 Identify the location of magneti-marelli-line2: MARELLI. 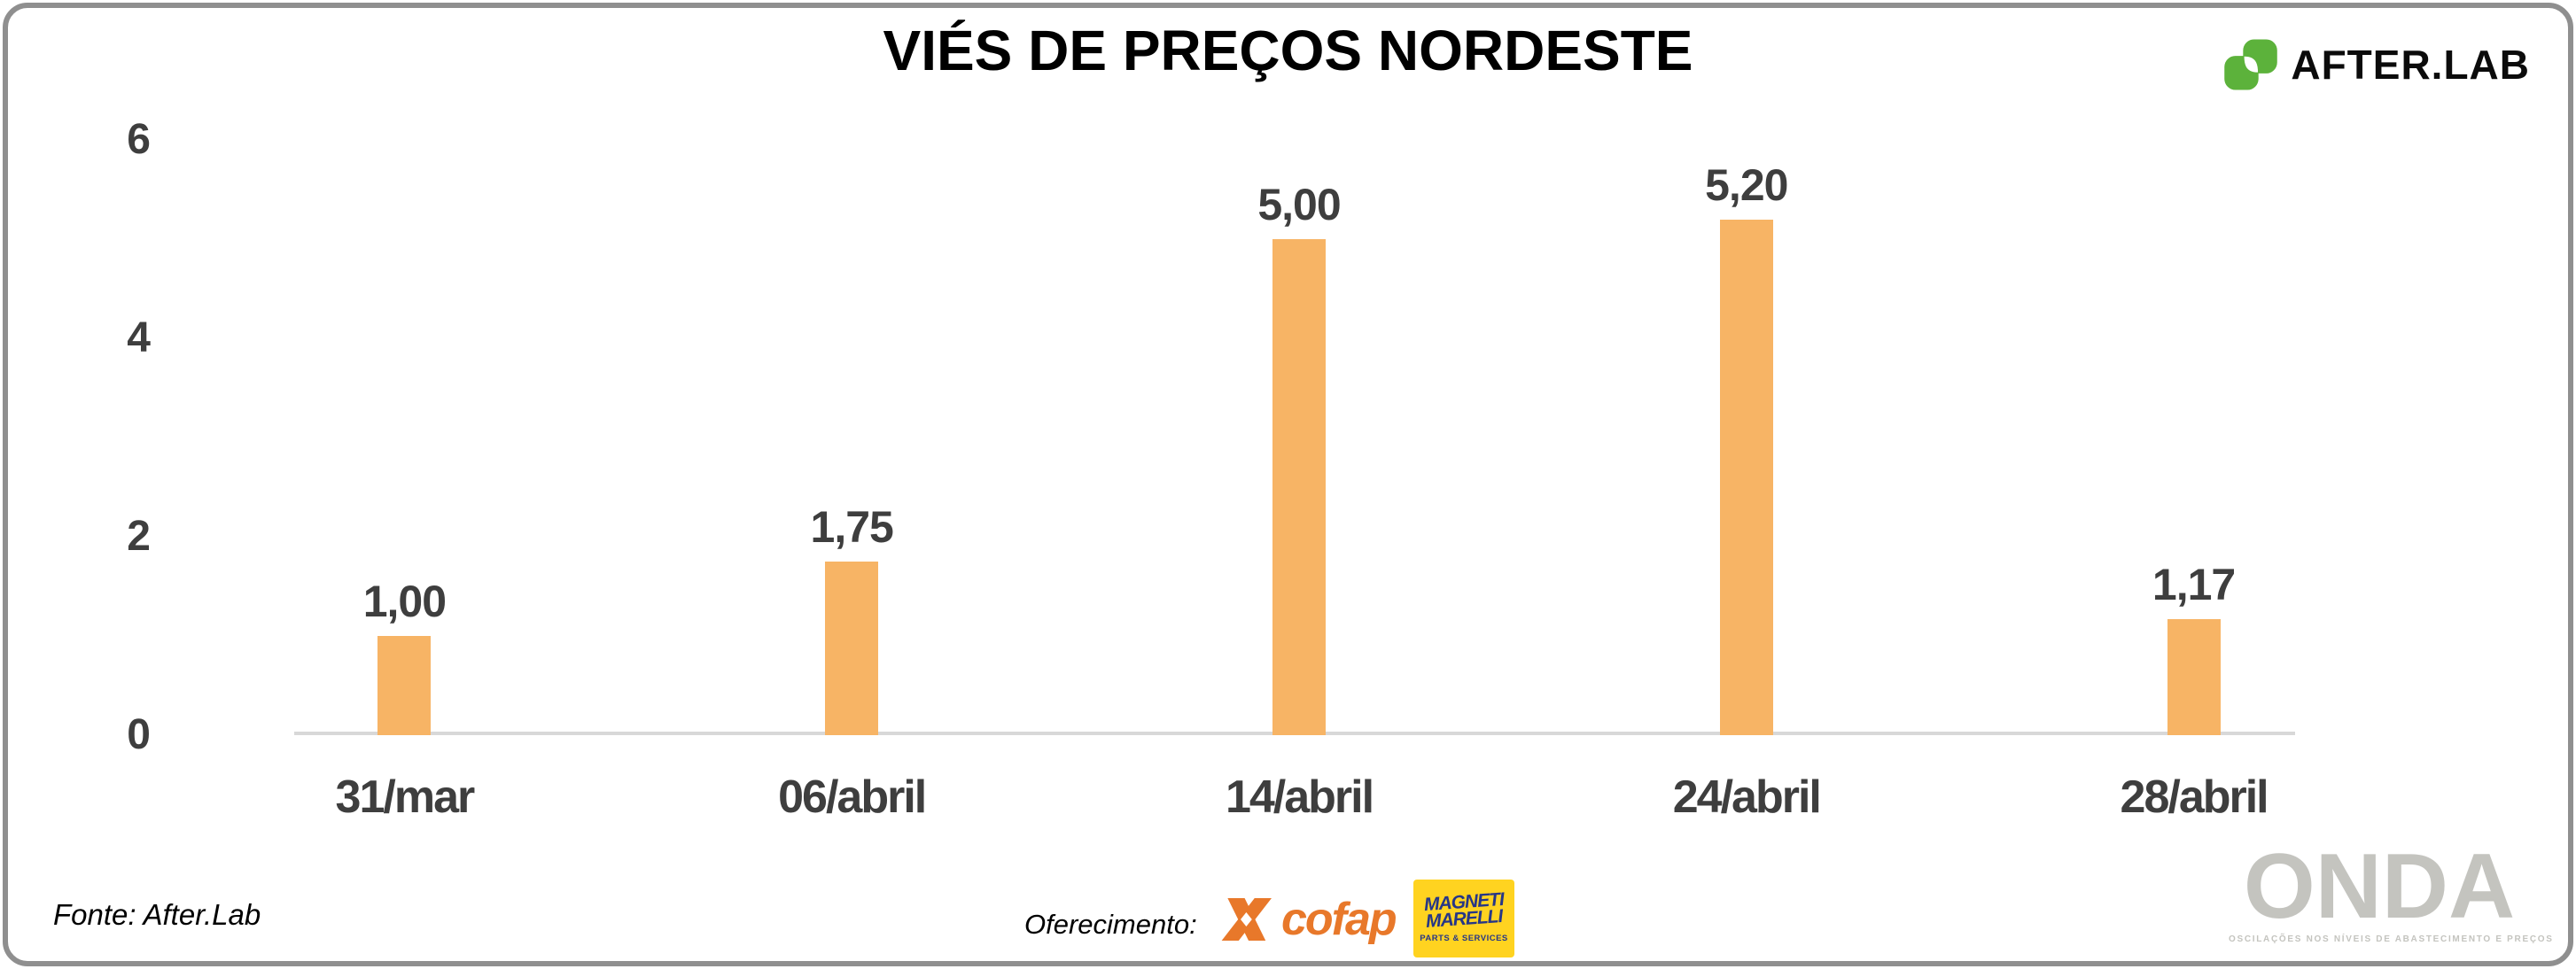
(1464, 919).